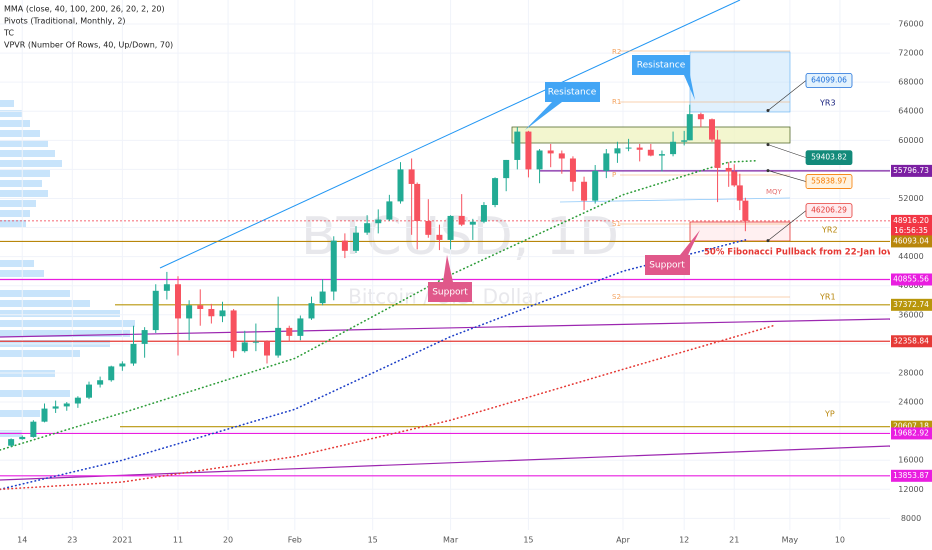 The image size is (932, 550). What do you see at coordinates (910, 256) in the screenshot?
I see `y-tick-label: 44000` at bounding box center [910, 256].